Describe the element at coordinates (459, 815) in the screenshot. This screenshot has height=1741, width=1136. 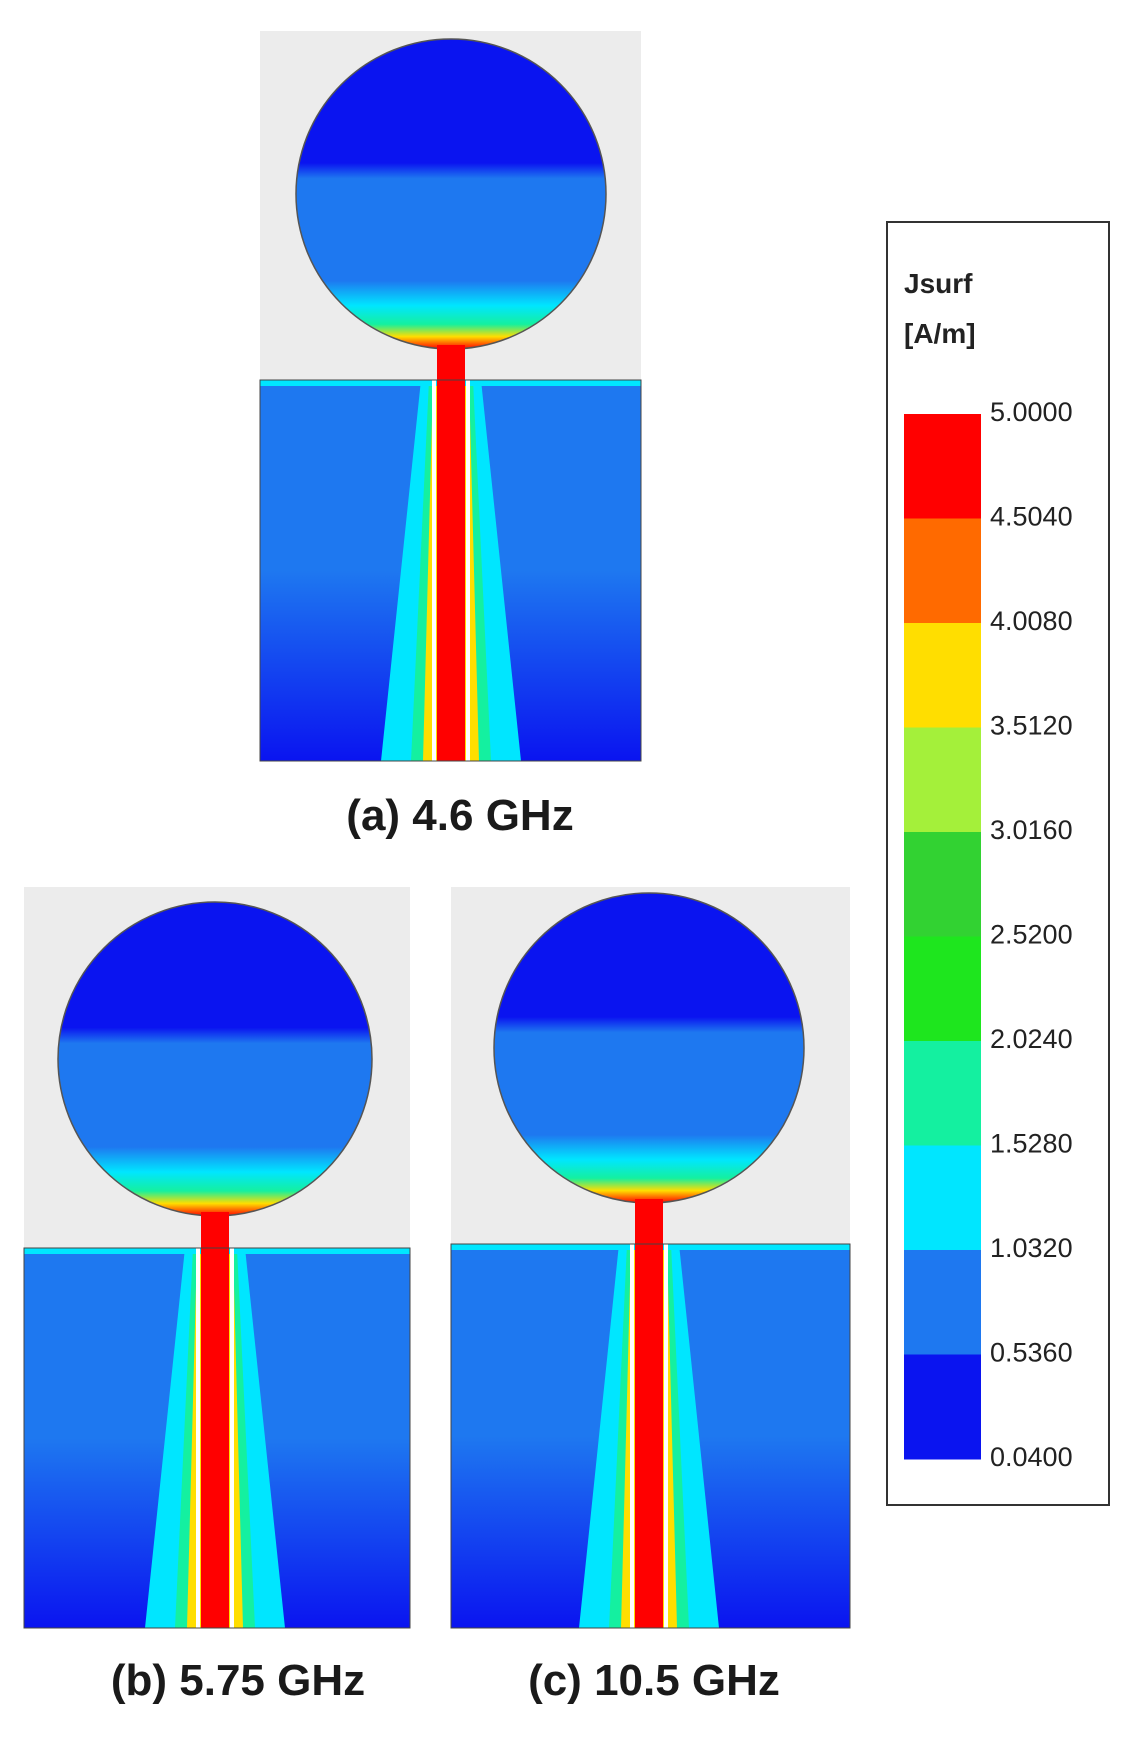
I see `caption: (a) 4.6 GHz` at that location.